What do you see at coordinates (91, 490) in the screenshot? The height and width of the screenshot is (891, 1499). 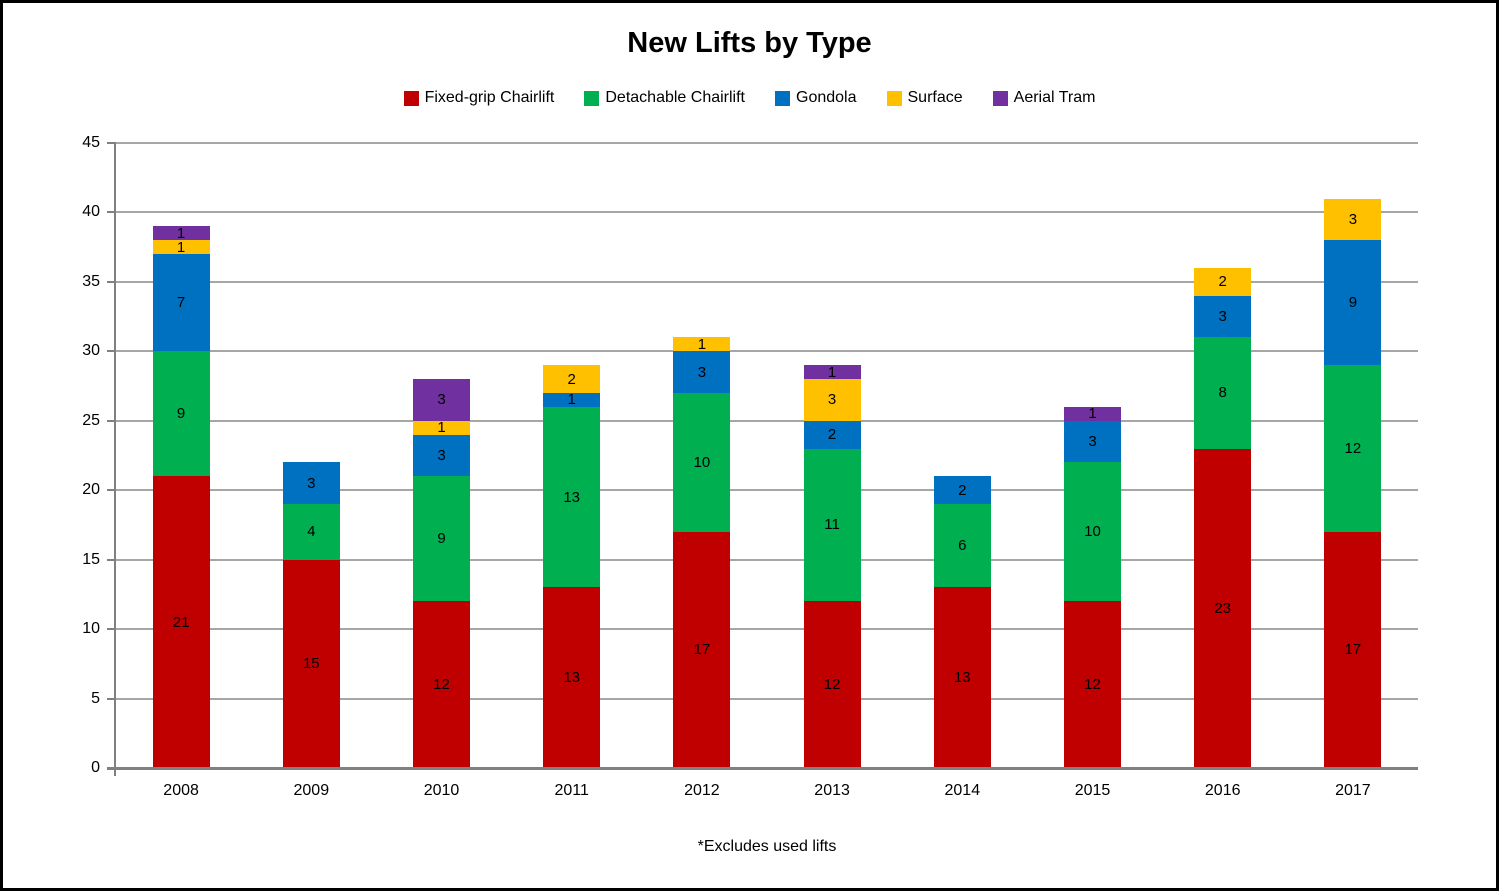 I see `y-axis-label: 20` at bounding box center [91, 490].